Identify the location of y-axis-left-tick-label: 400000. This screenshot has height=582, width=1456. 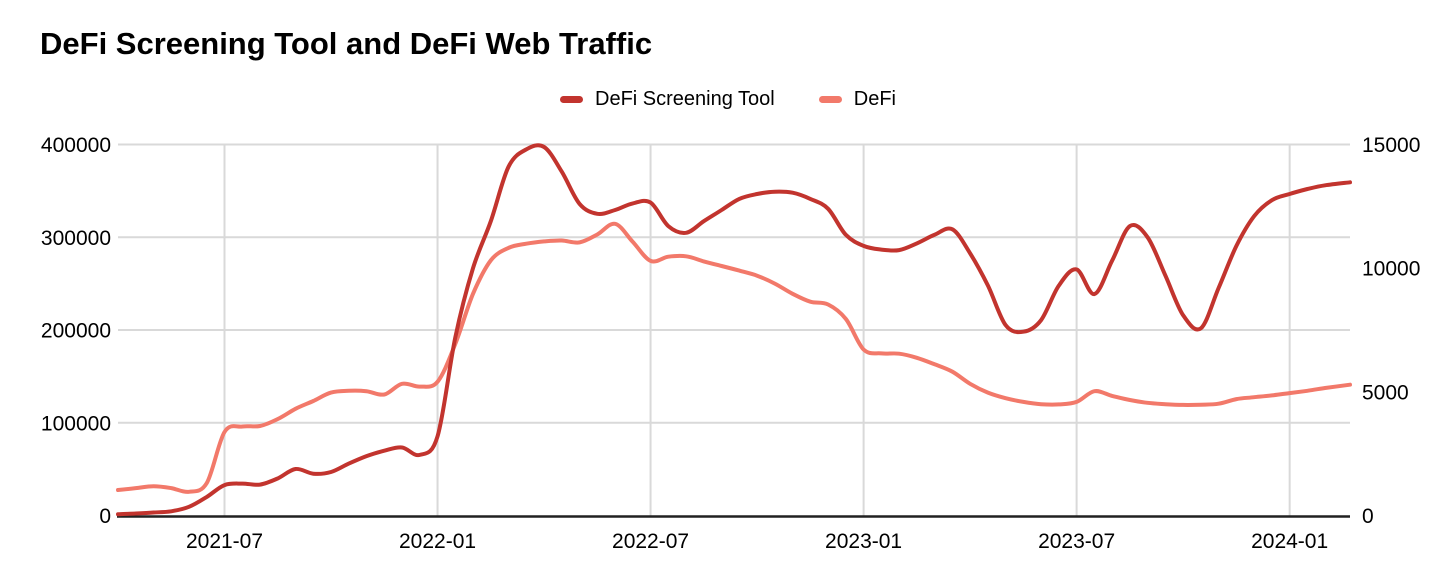
(76, 145).